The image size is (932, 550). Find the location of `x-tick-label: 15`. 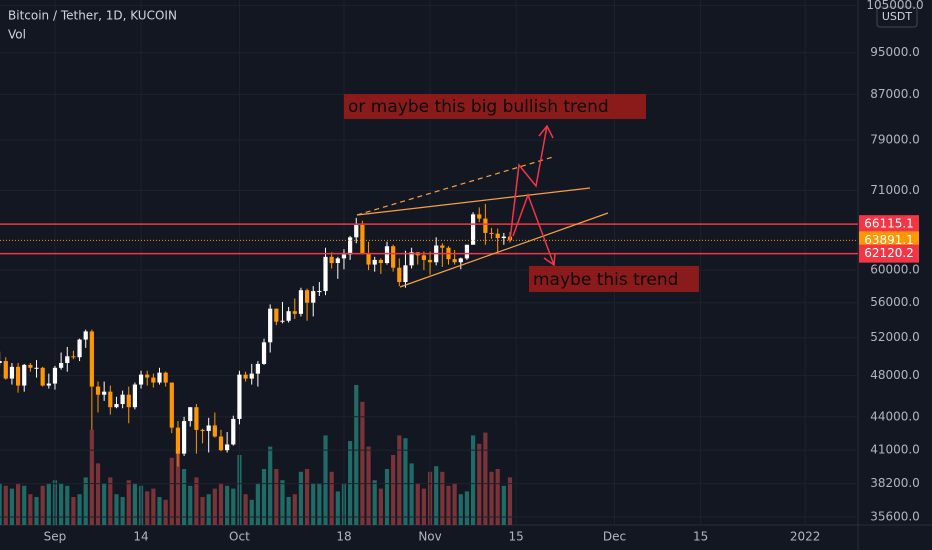

x-tick-label: 15 is located at coordinates (515, 537).